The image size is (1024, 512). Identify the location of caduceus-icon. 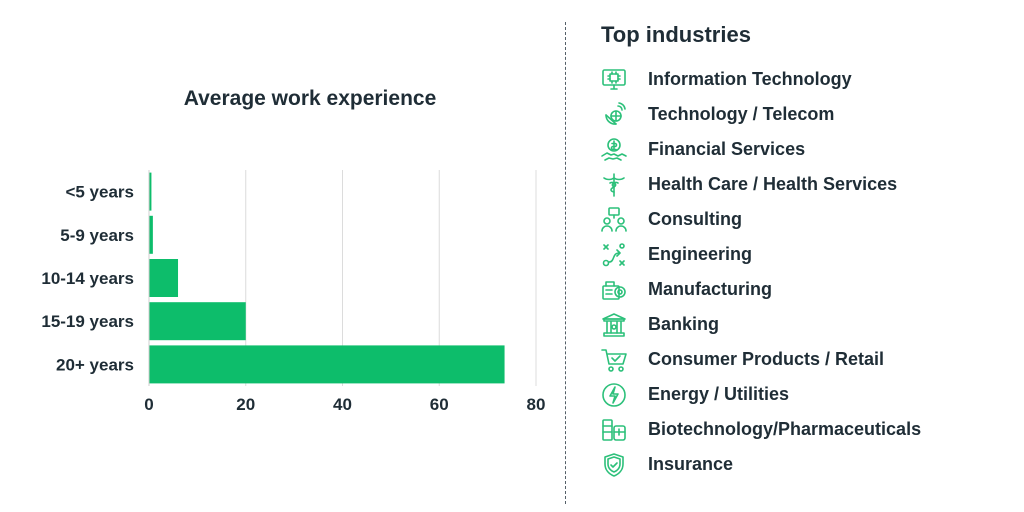
(614, 185).